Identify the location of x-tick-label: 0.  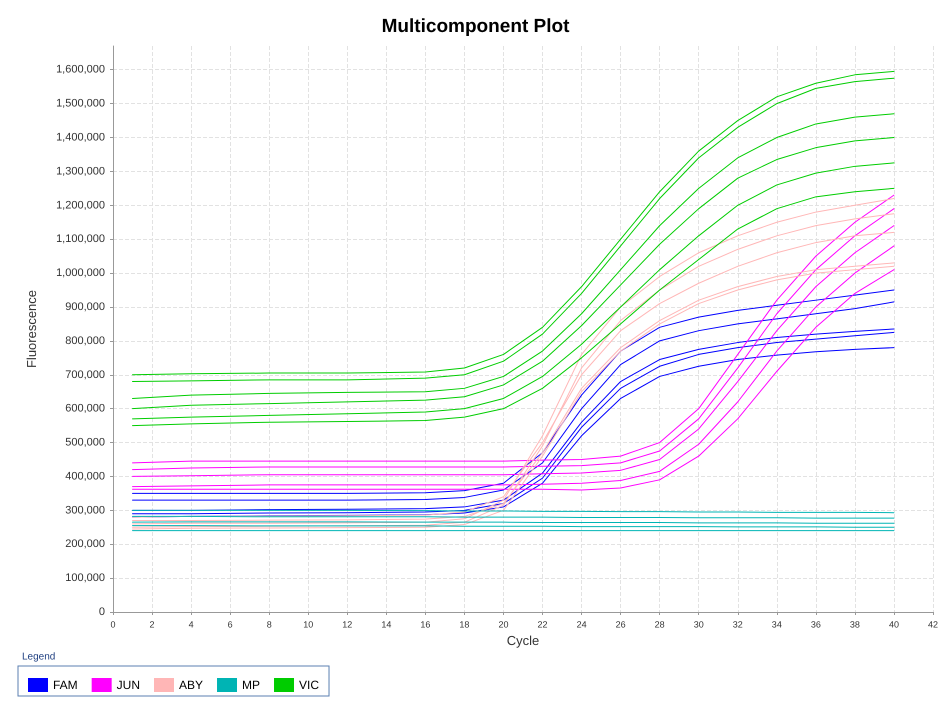
(113, 625).